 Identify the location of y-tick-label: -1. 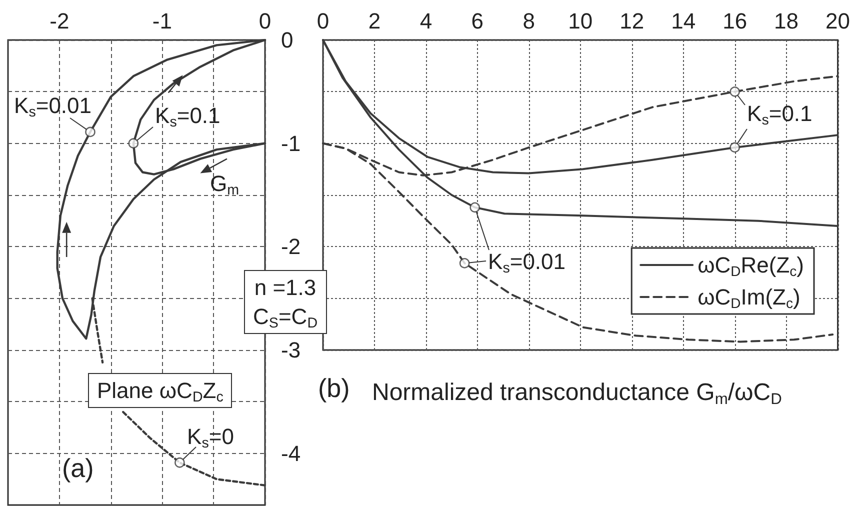
(291, 143).